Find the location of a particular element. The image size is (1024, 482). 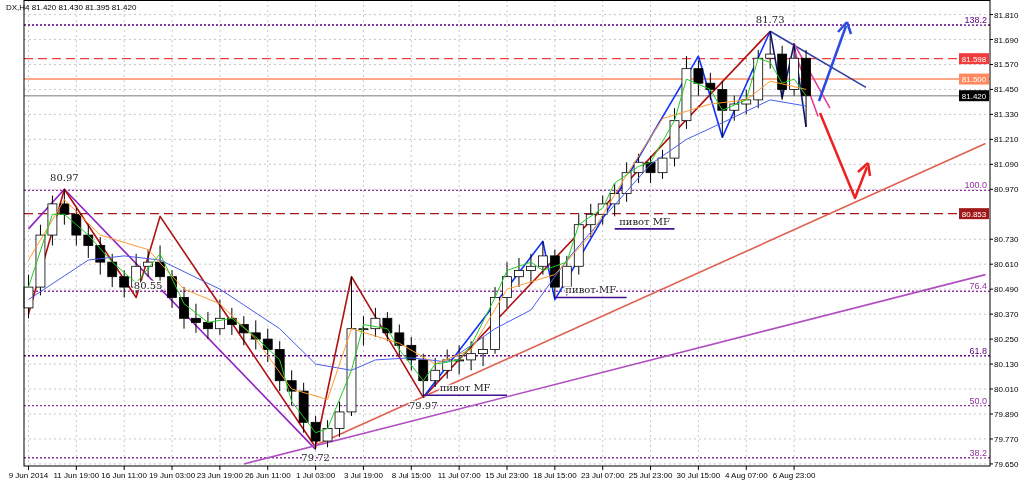

x-tick-label: 3 Jul 19:00 is located at coordinates (363, 475).